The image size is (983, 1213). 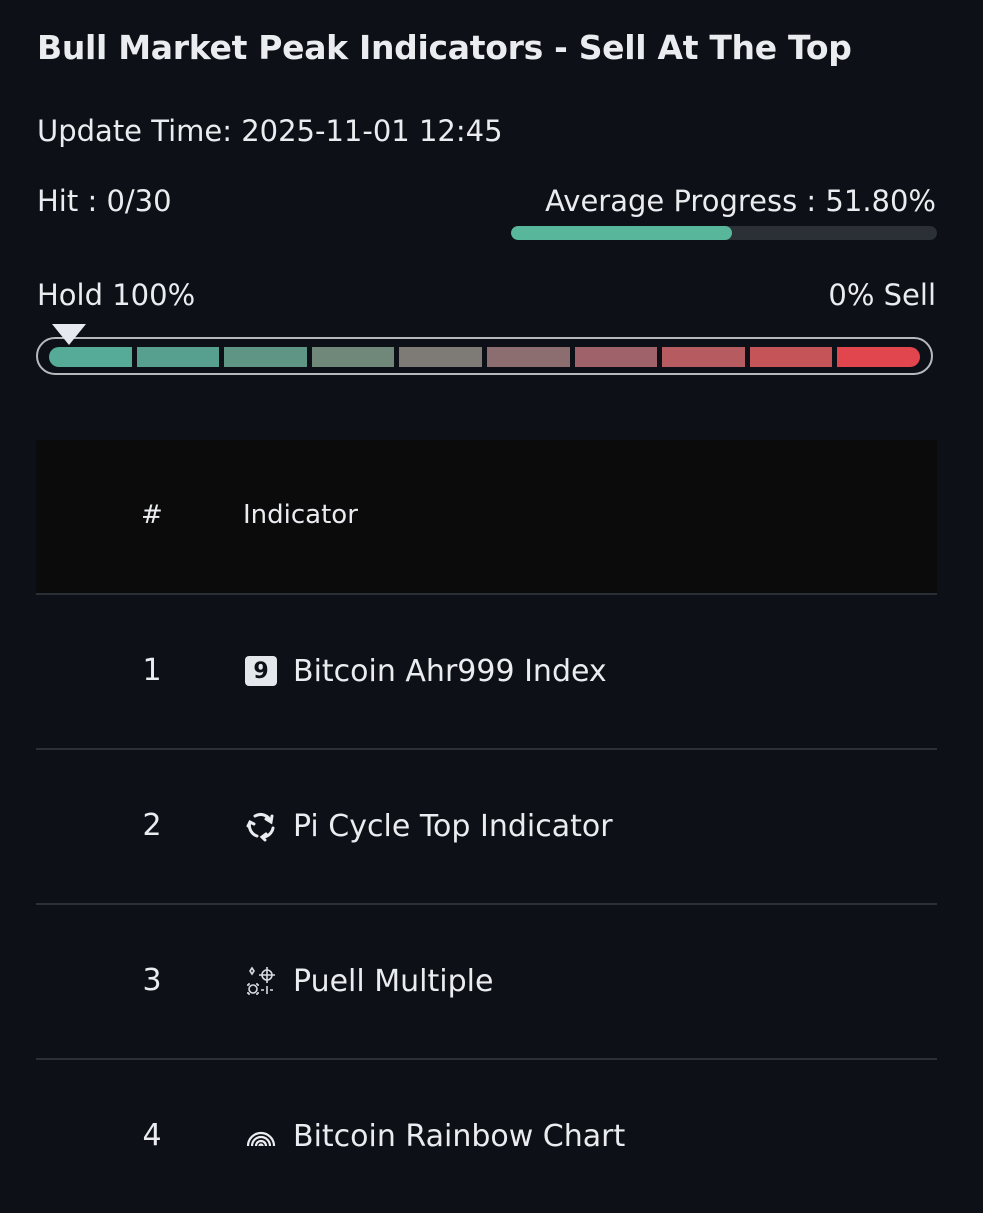 What do you see at coordinates (261, 671) in the screenshot?
I see `number-9-badge-icon: 9` at bounding box center [261, 671].